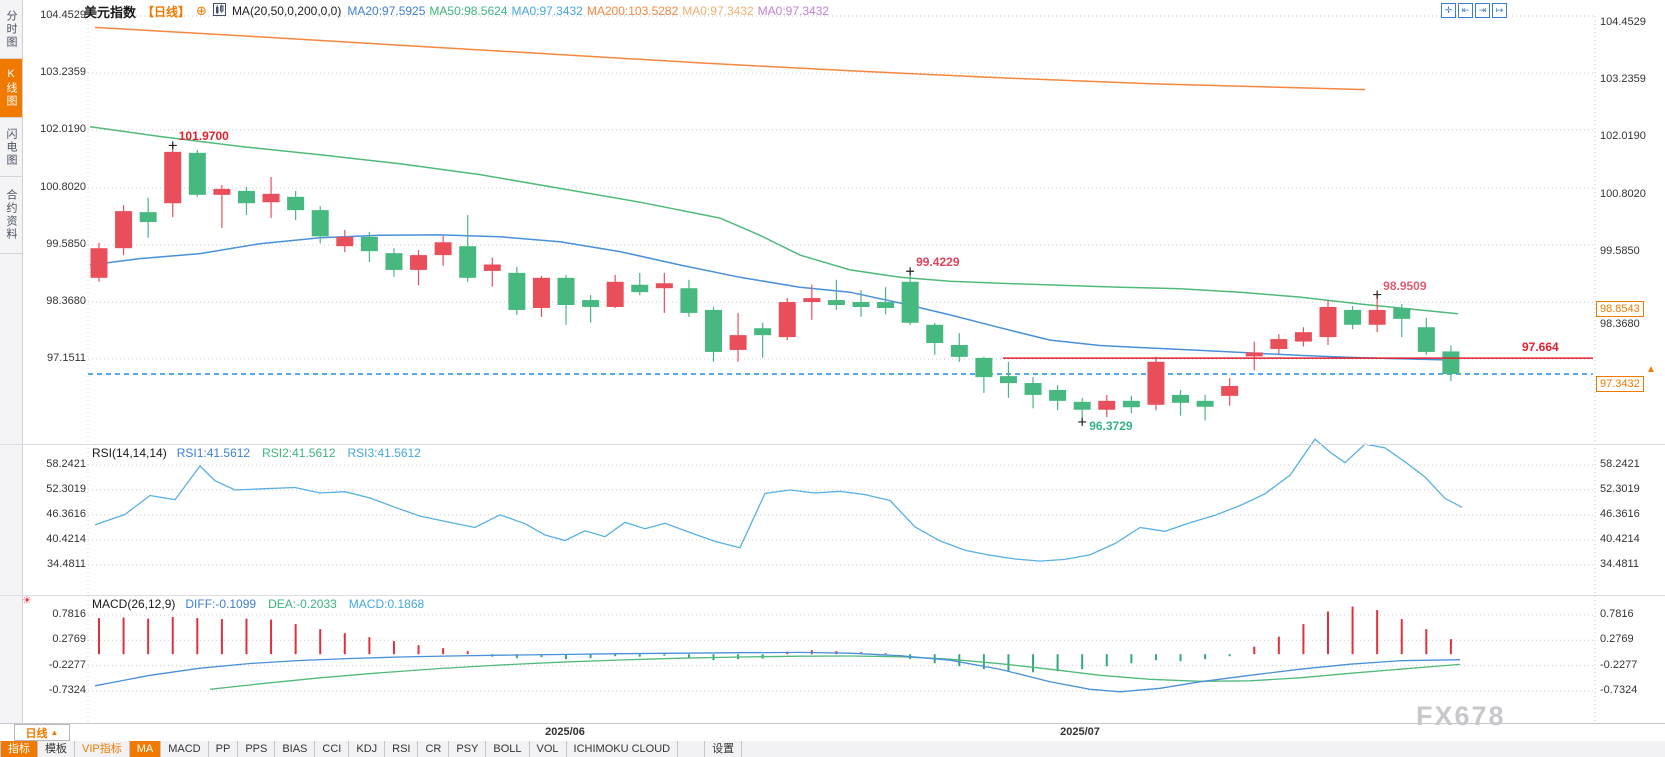  What do you see at coordinates (11, 29) in the screenshot?
I see `sidebar-tab-1: 分时图` at bounding box center [11, 29].